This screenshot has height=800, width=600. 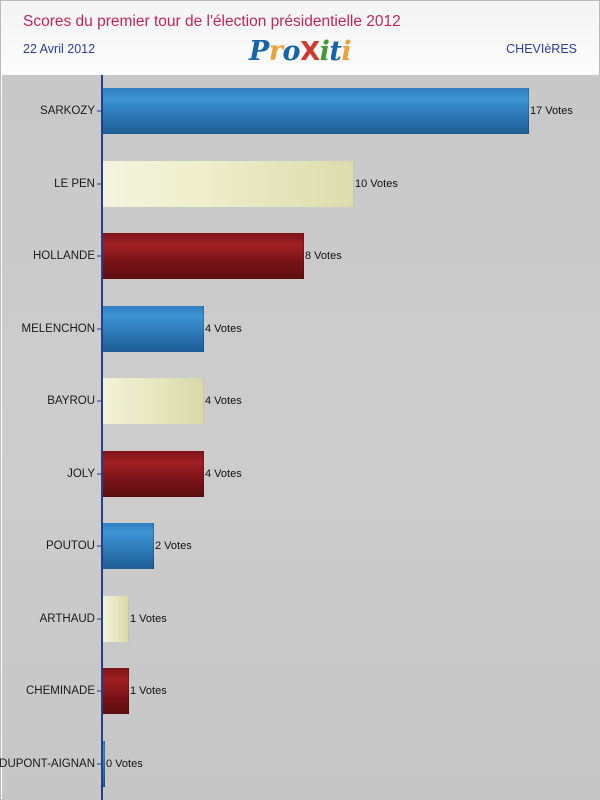 What do you see at coordinates (67, 618) in the screenshot?
I see `category-label: ARTHAUD` at bounding box center [67, 618].